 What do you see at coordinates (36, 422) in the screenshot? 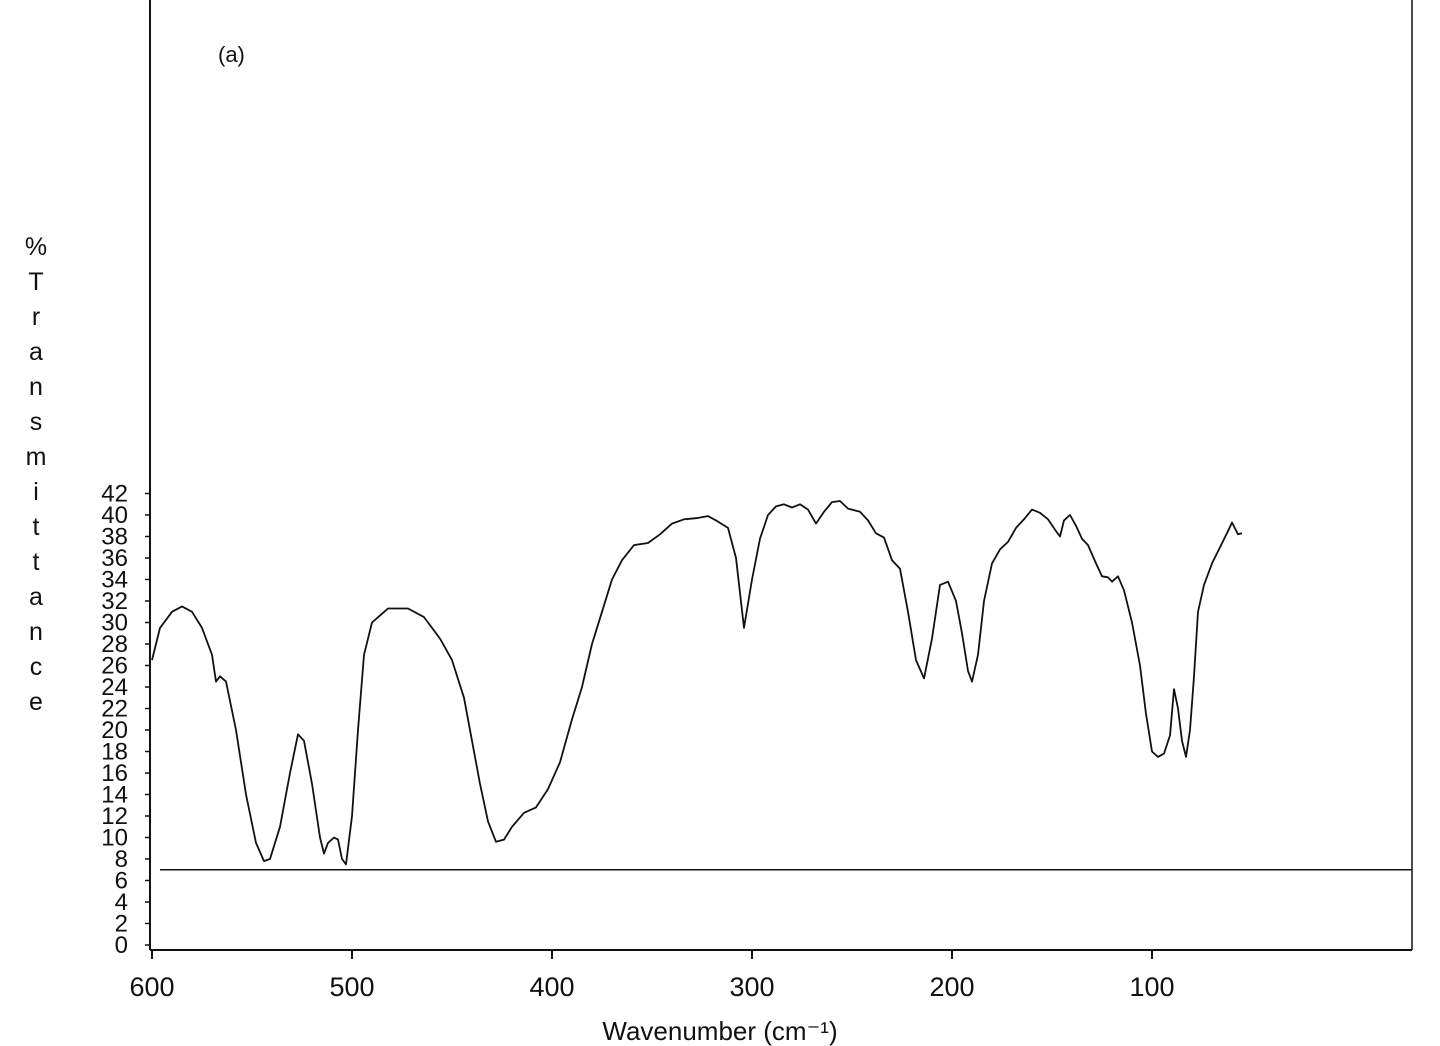
I see `y-axis-label-letter: s` at bounding box center [36, 422].